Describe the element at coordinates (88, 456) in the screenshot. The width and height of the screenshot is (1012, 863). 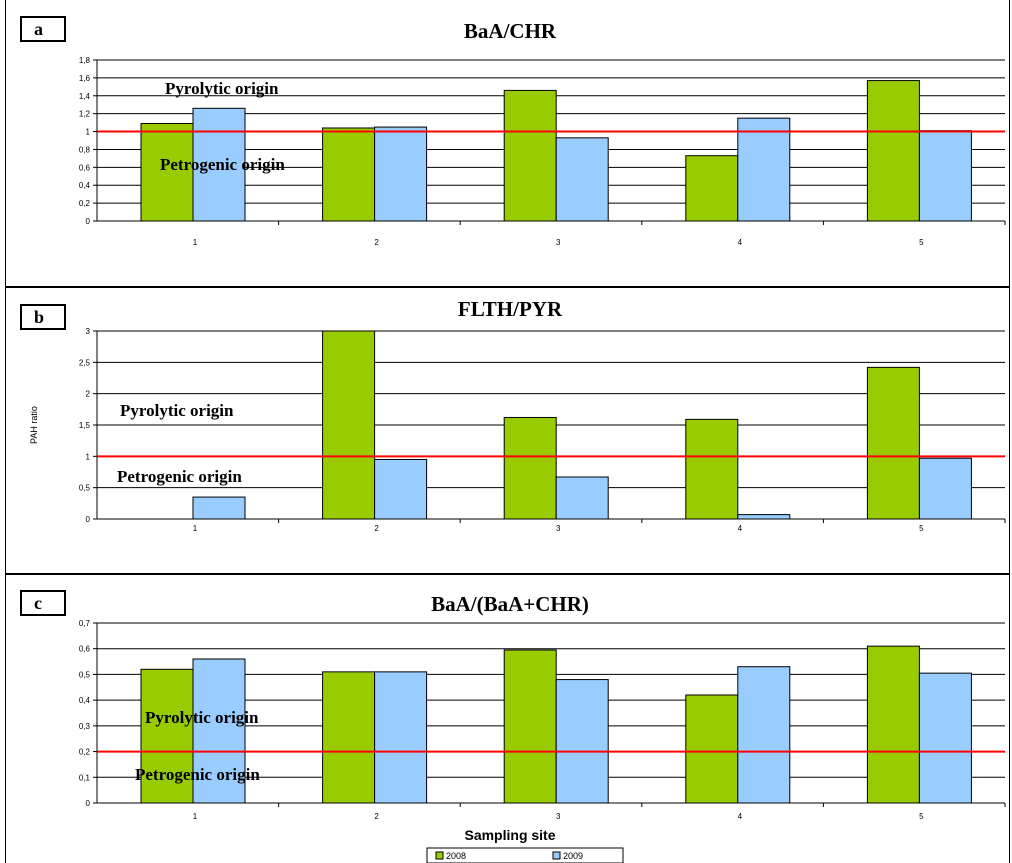
I see `panel-b-y-tick-label: 1` at that location.